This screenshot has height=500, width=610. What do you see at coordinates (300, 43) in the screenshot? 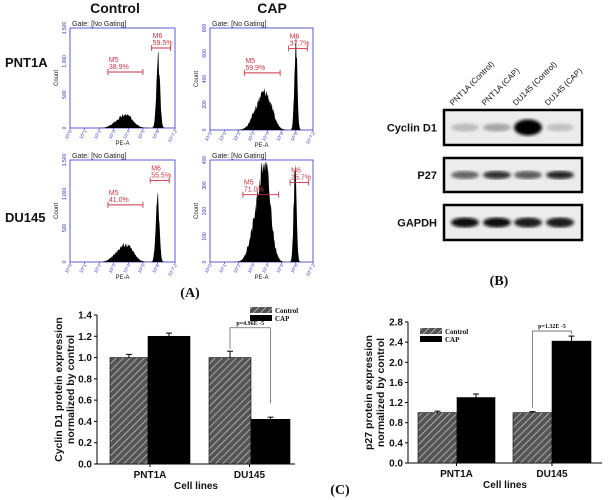
I see `marker-percent: 37.7%` at bounding box center [300, 43].